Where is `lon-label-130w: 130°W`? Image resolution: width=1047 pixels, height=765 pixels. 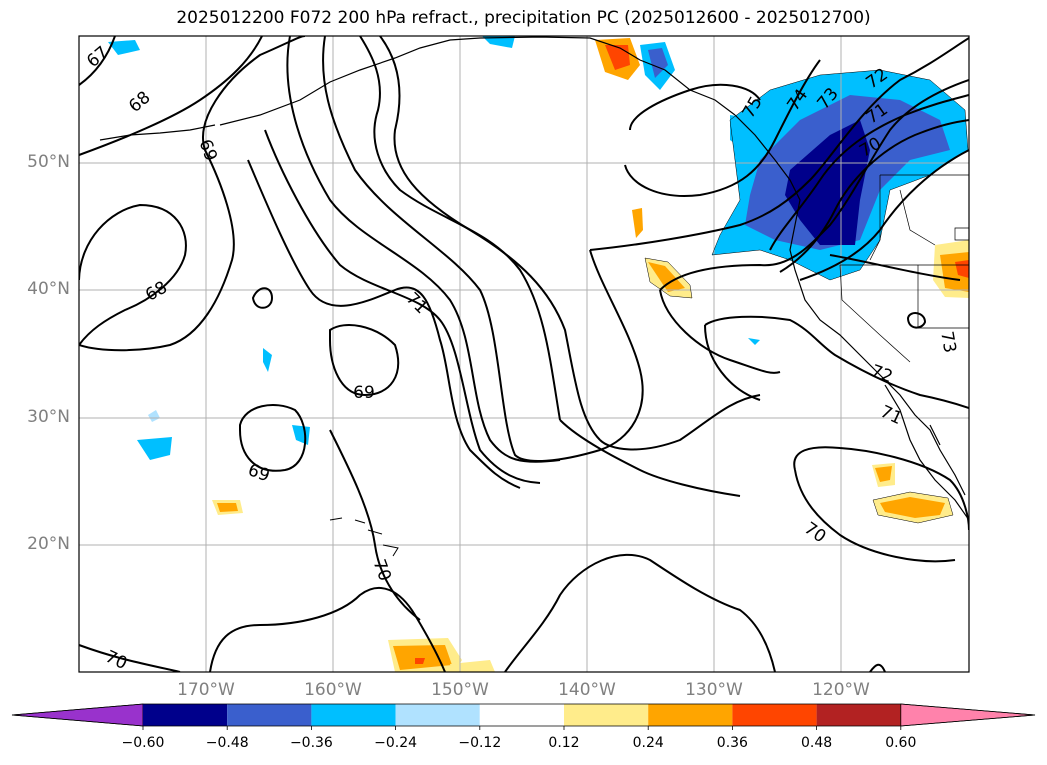 lon-label-130w: 130°W is located at coordinates (714, 690).